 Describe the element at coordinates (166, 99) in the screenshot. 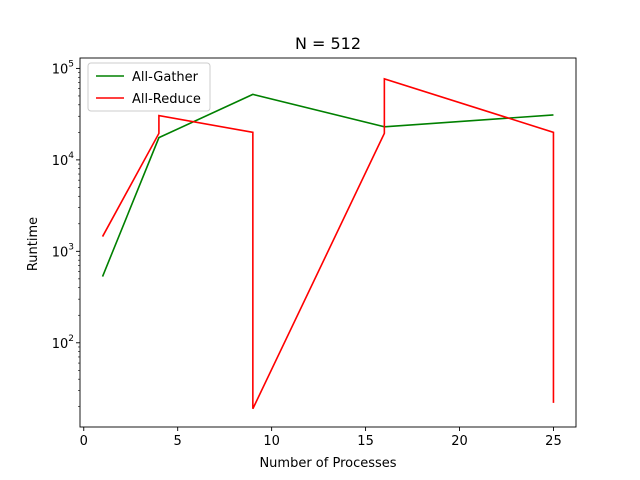

I see `legend-label: All-Reduce` at that location.